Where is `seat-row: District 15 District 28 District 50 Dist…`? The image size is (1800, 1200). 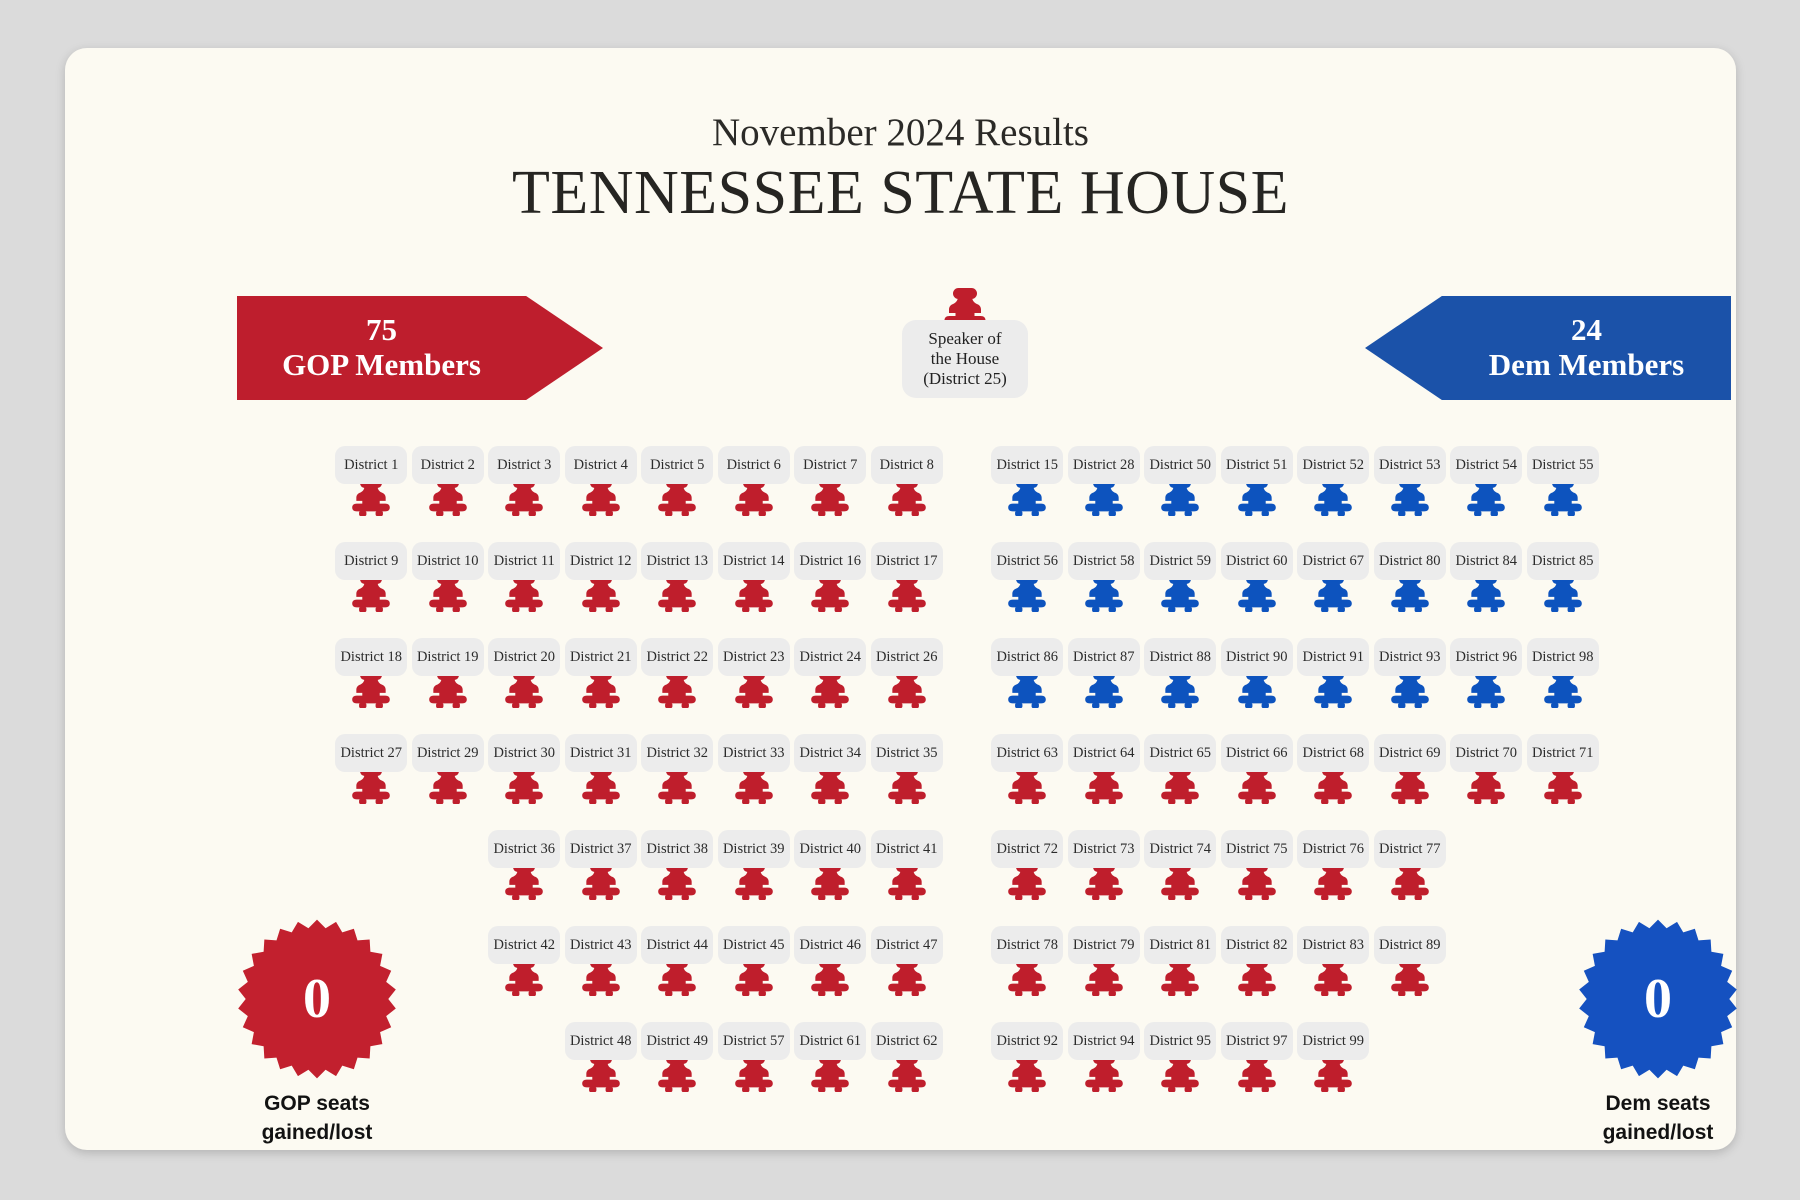 seat-row: District 15 District 28 District 50 Dist… is located at coordinates (1295, 494).